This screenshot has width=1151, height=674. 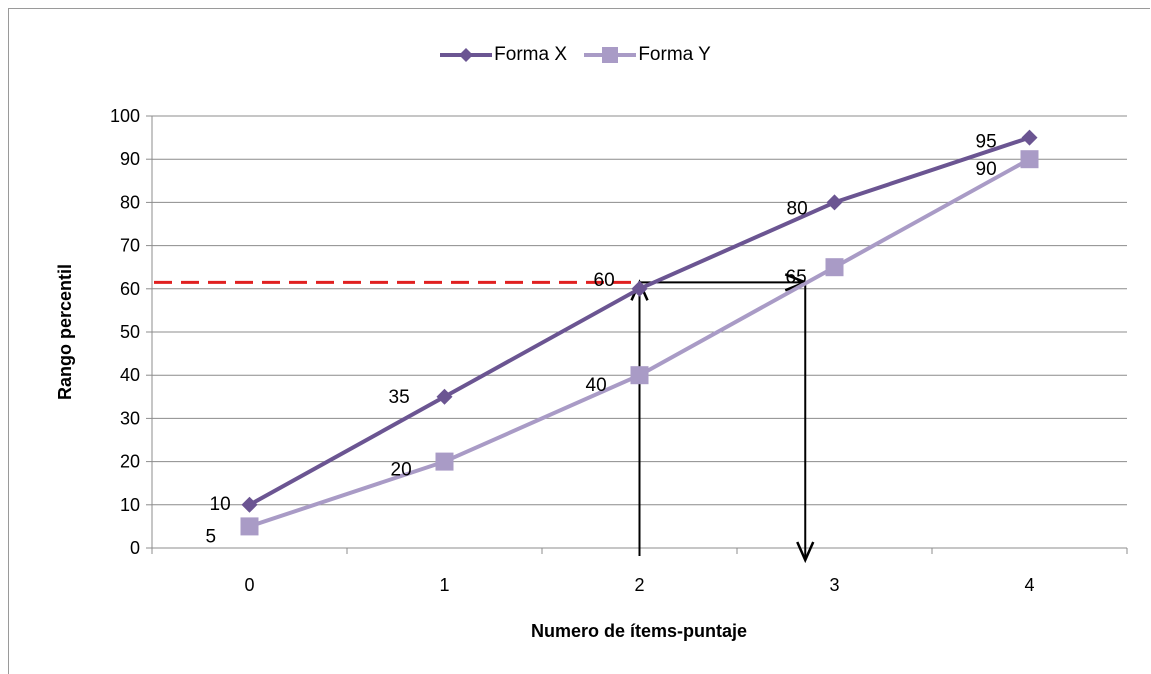 What do you see at coordinates (130, 375) in the screenshot?
I see `y-tick-label-40: 40` at bounding box center [130, 375].